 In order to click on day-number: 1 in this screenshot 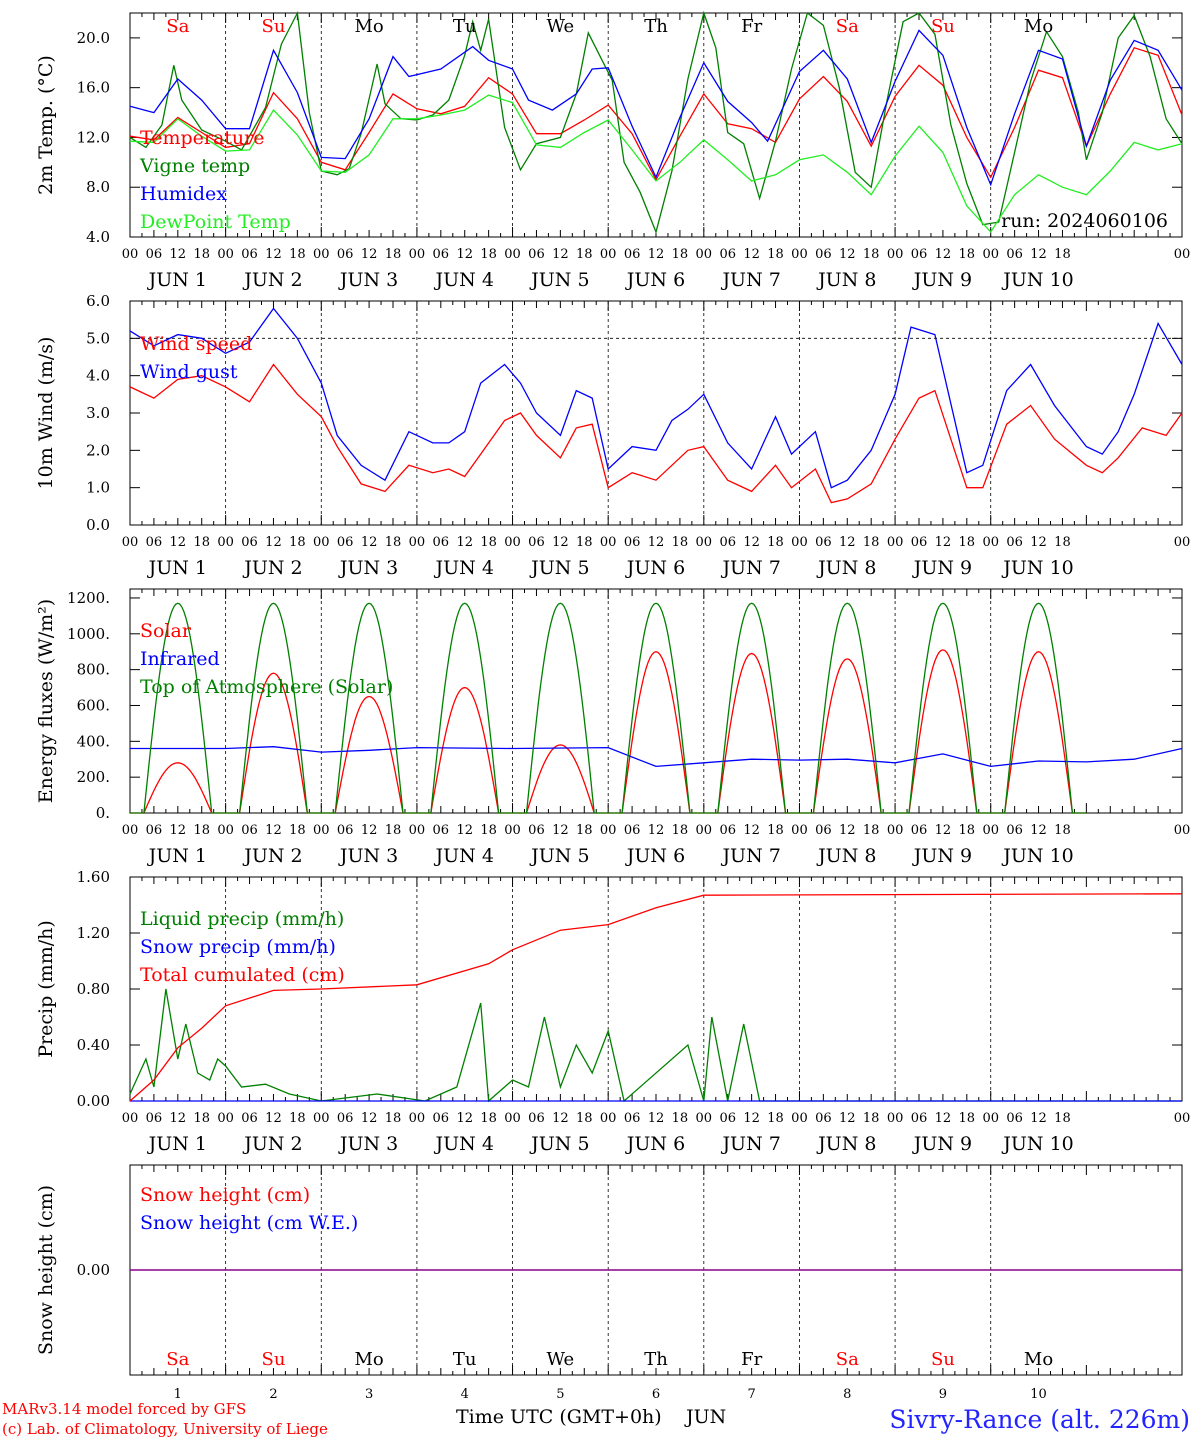, I will do `click(178, 1394)`.